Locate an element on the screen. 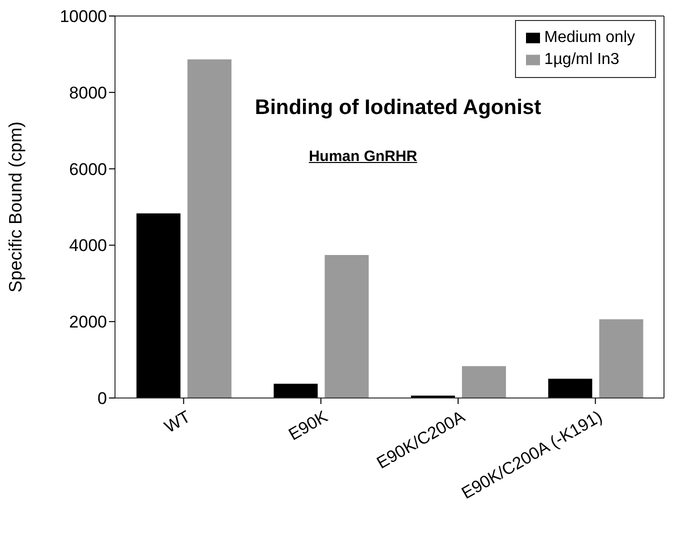 Image resolution: width=680 pixels, height=534 pixels. y-tick-label: 6000 is located at coordinates (88, 169).